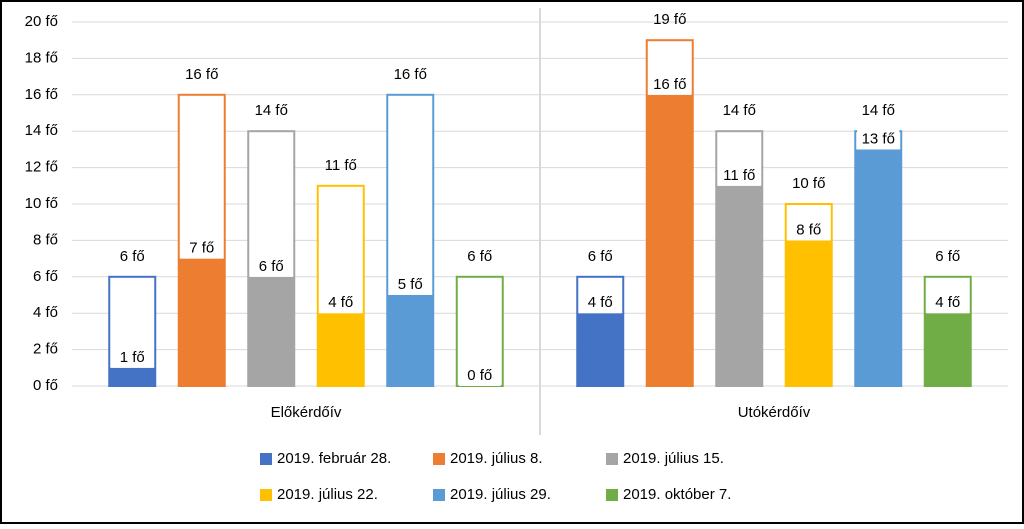 This screenshot has height=529, width=1024. I want to click on value-label: 5 fő, so click(410, 284).